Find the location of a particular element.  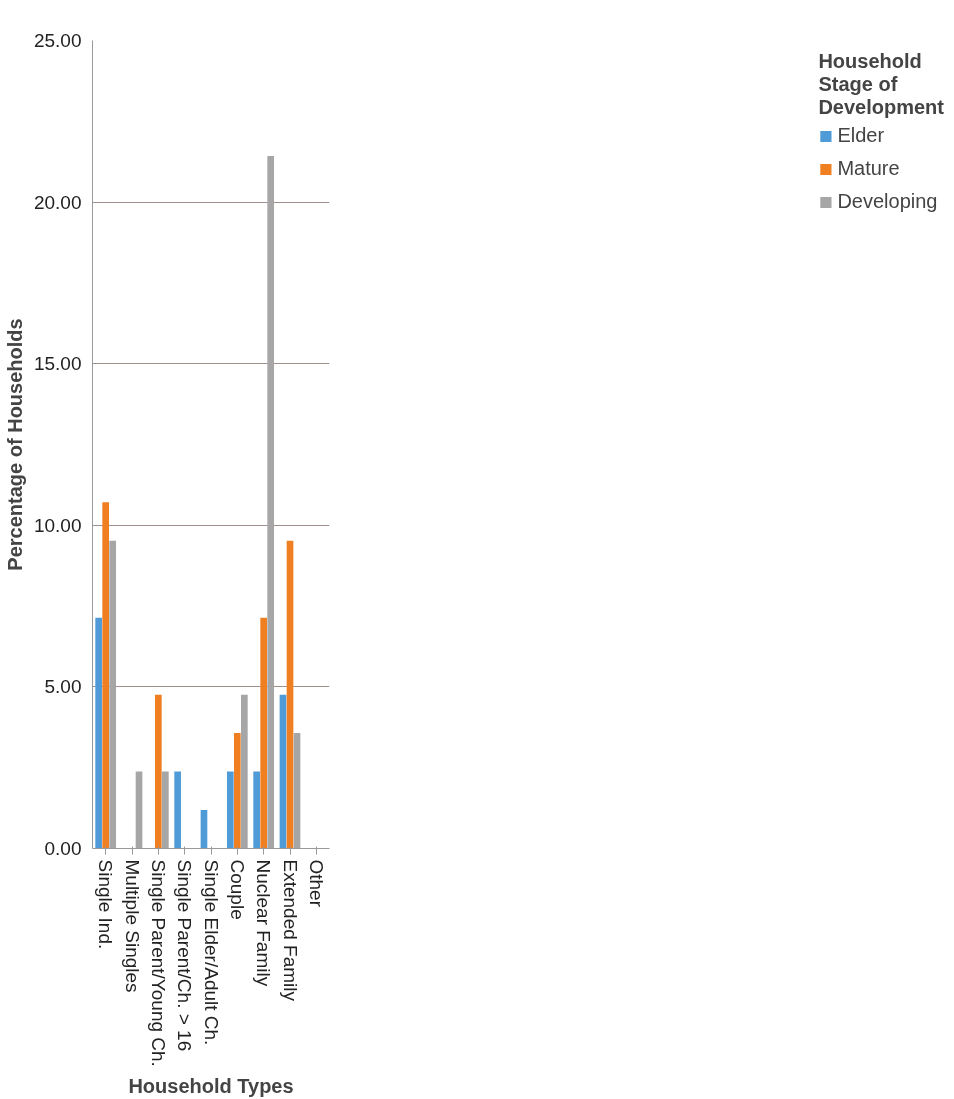

legend-title: Household Stage of Development is located at coordinates (881, 84).